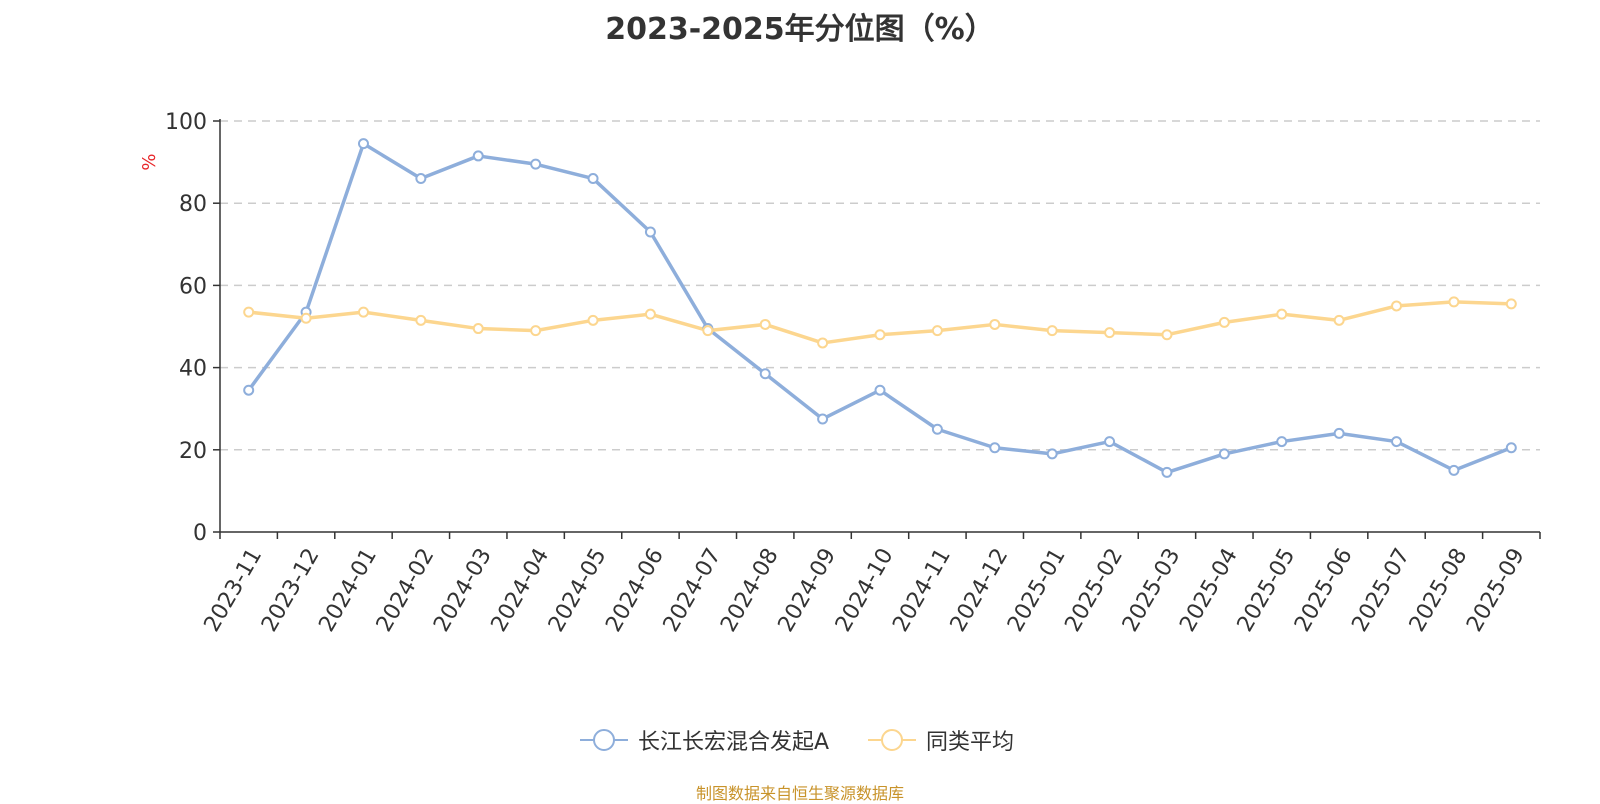 The image size is (1600, 804). What do you see at coordinates (800, 29) in the screenshot?
I see `chart-title: 2023-2025年分位图（%）` at bounding box center [800, 29].